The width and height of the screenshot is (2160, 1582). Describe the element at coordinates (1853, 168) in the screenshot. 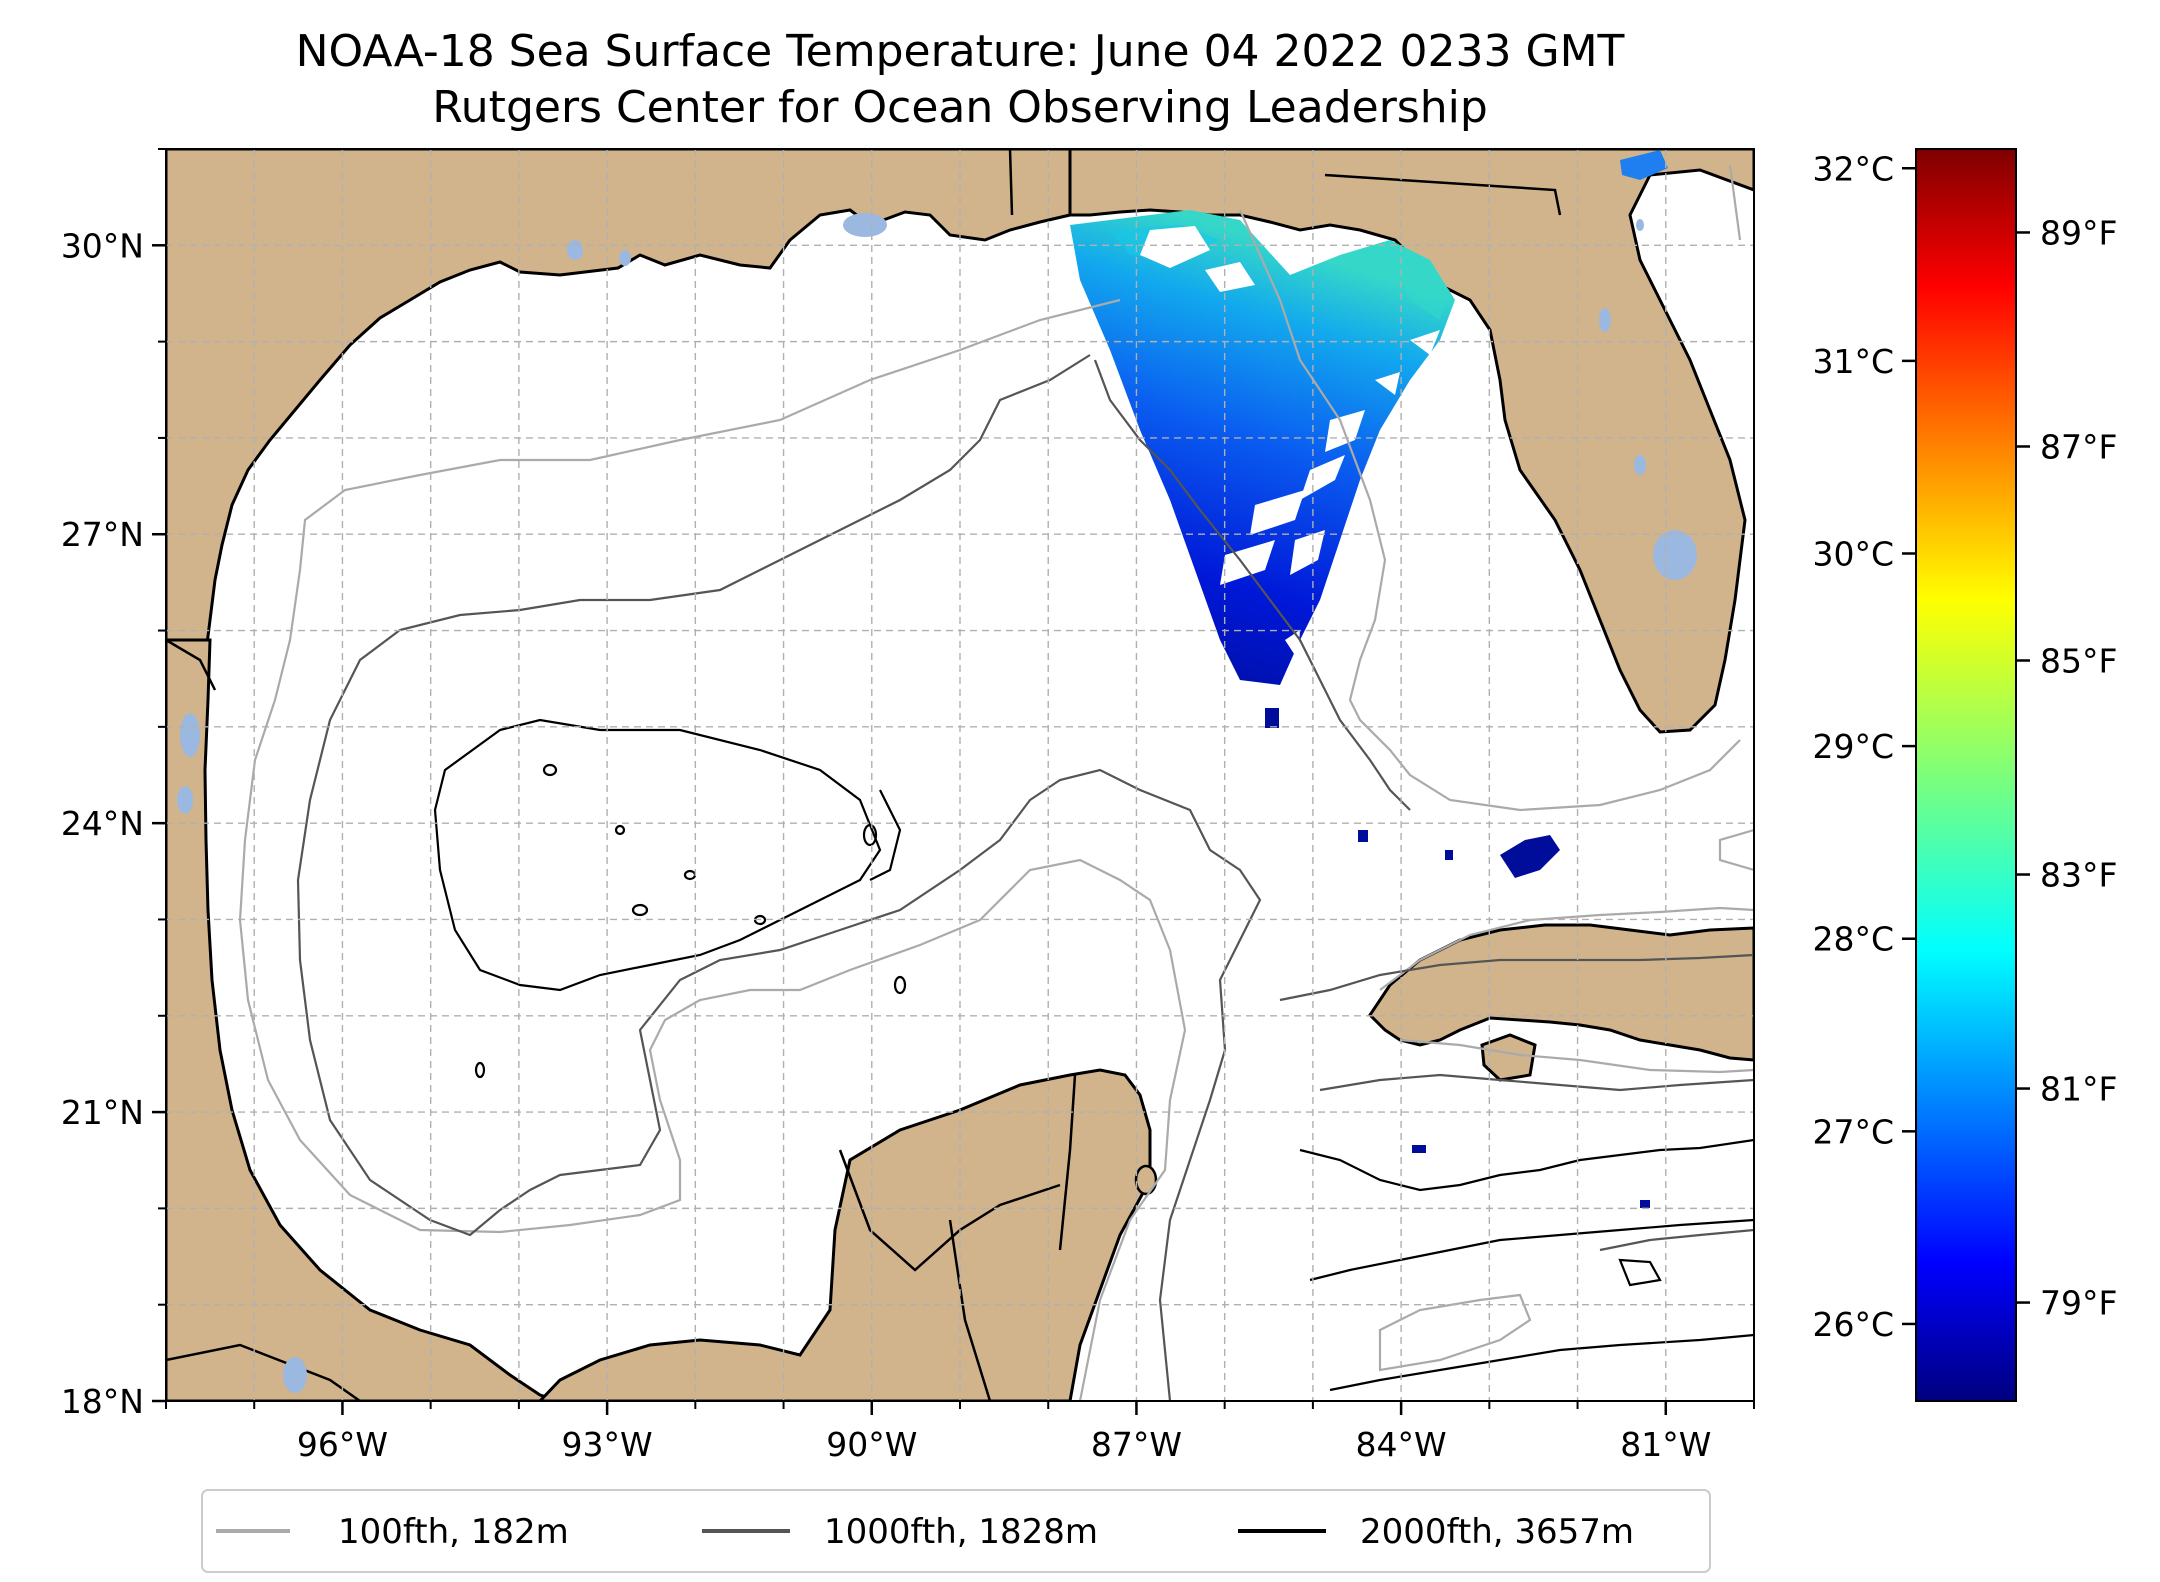

I see `colorbar-celsius-label: 32°C` at that location.